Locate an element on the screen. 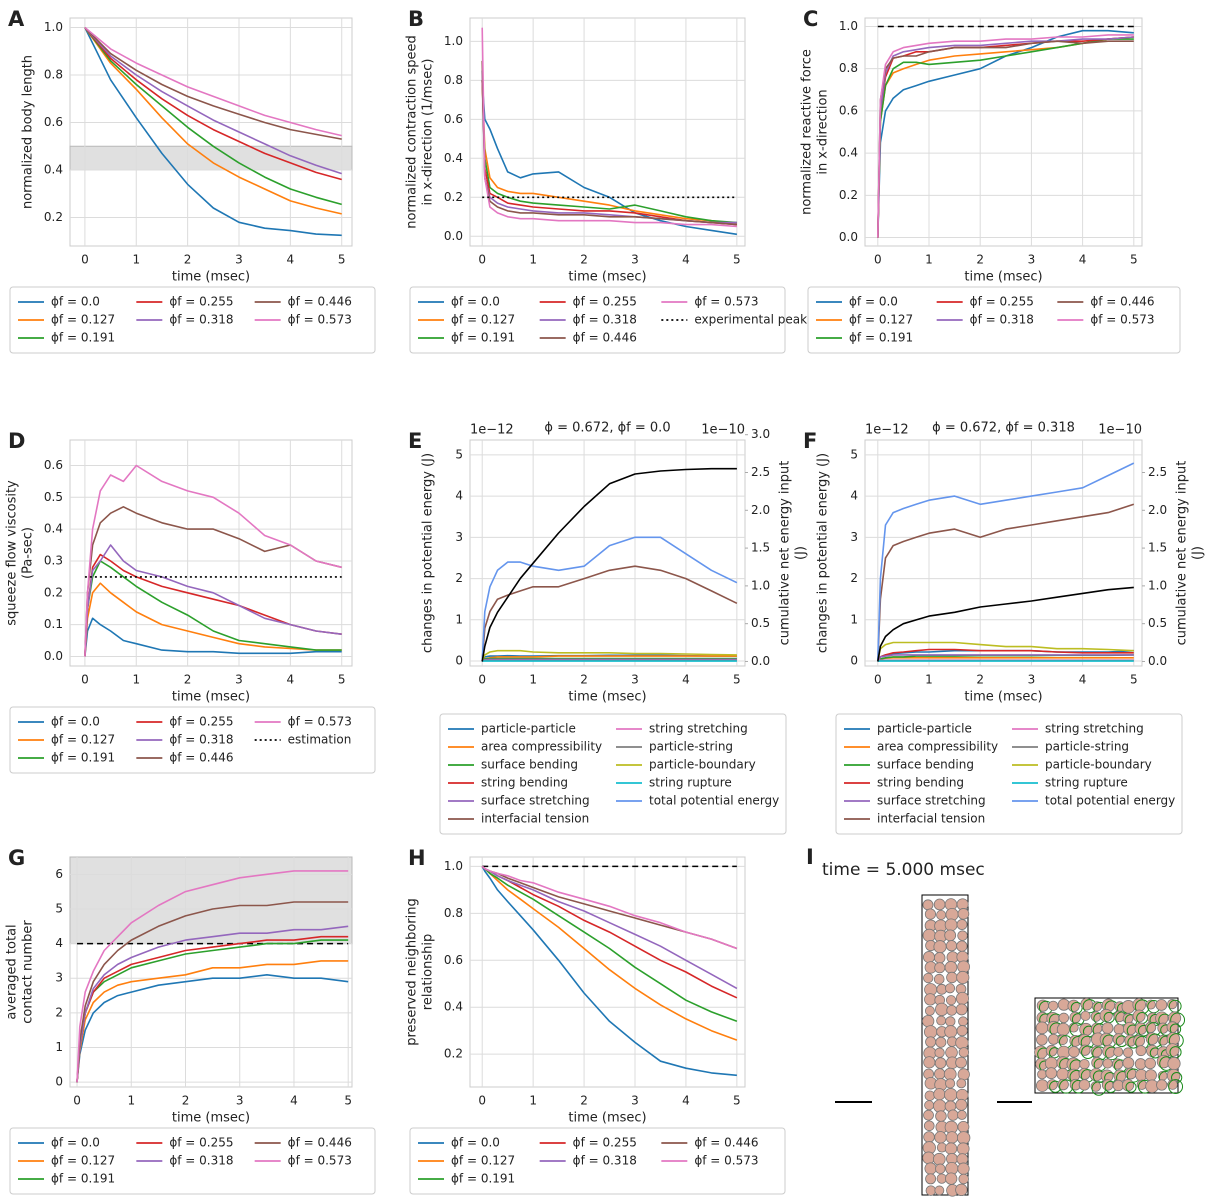 The image size is (1209, 1201). legend-label: surface stretching is located at coordinates (535, 801).